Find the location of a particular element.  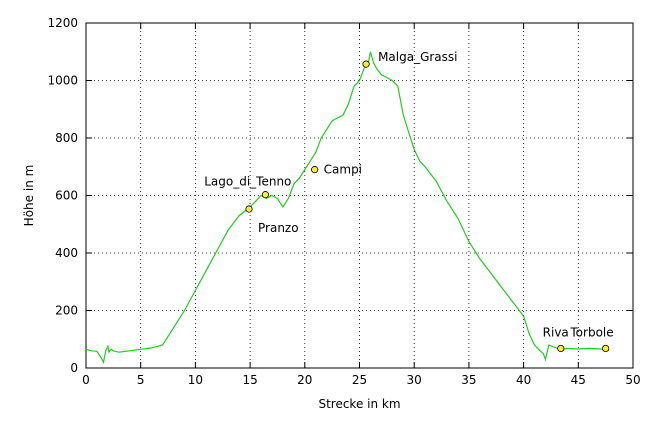

y-axis-label: Höhe in m is located at coordinates (29, 196).